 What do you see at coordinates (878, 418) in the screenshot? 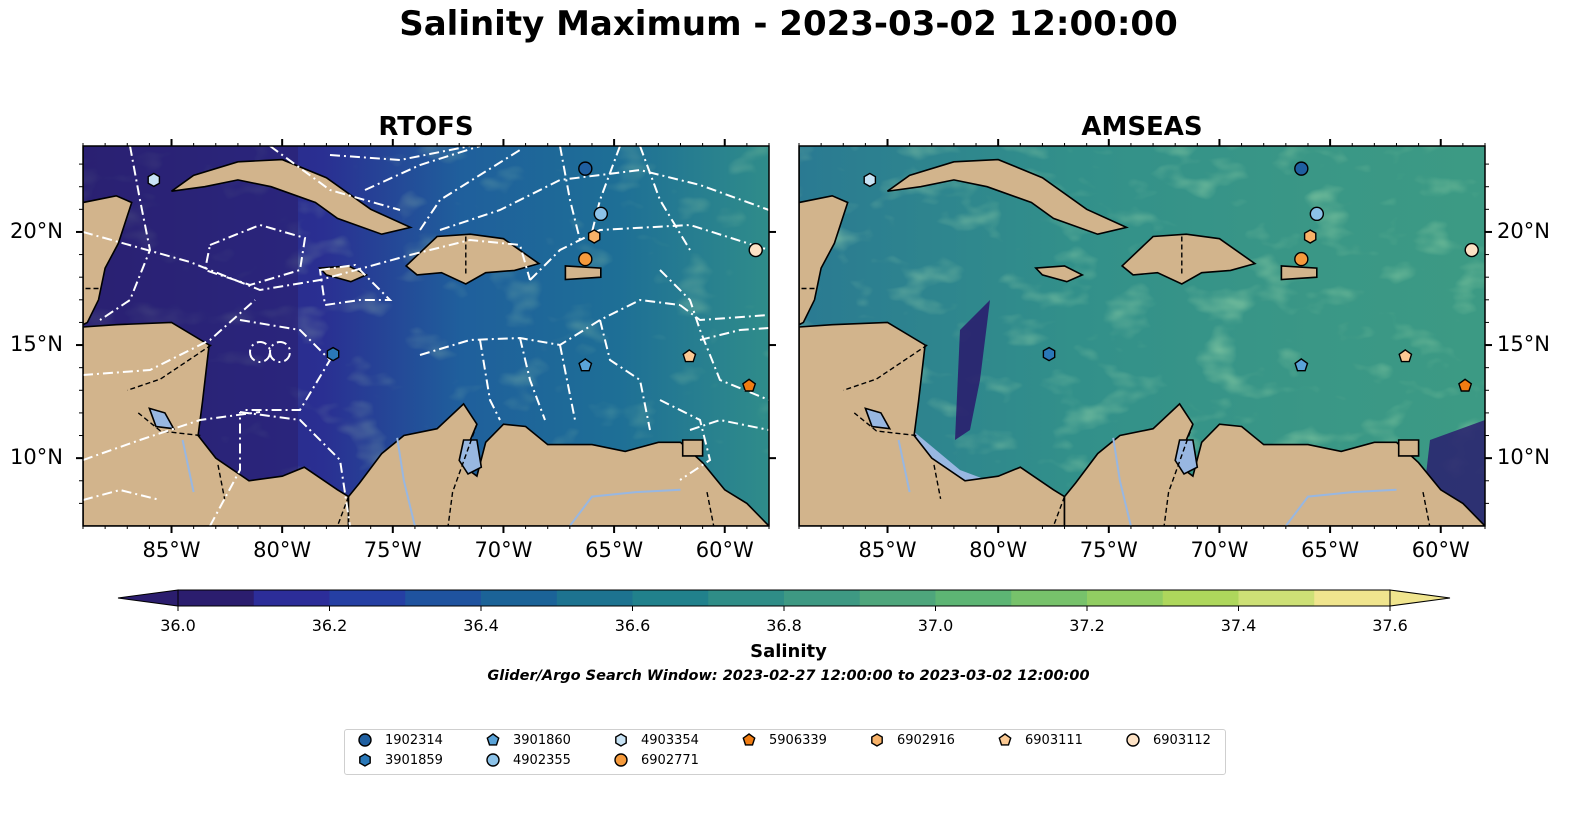
I see `lake-nicaragua` at bounding box center [878, 418].